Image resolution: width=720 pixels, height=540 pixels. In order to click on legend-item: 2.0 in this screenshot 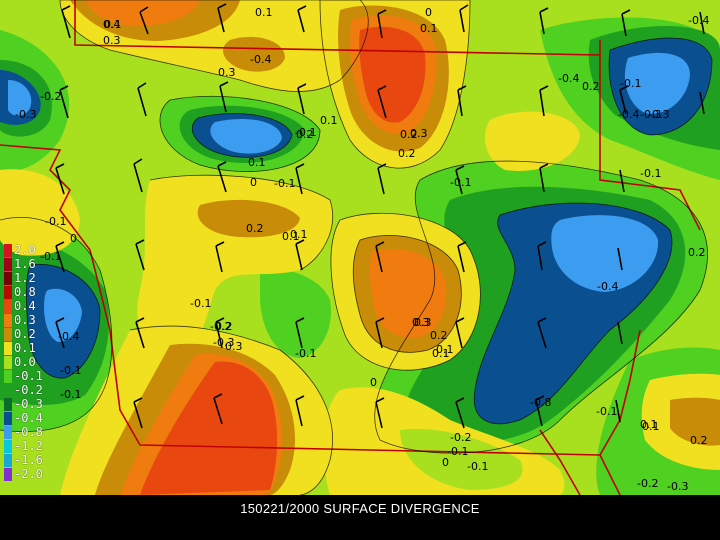, I will do `click(26, 250)`.